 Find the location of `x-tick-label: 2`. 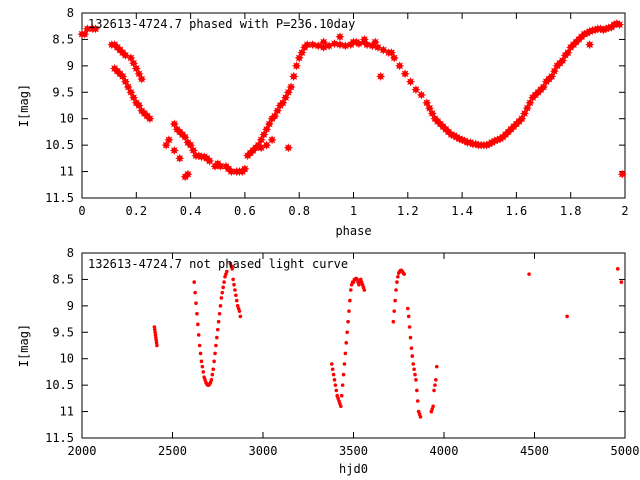

x-tick-label: 2 is located at coordinates (624, 211).